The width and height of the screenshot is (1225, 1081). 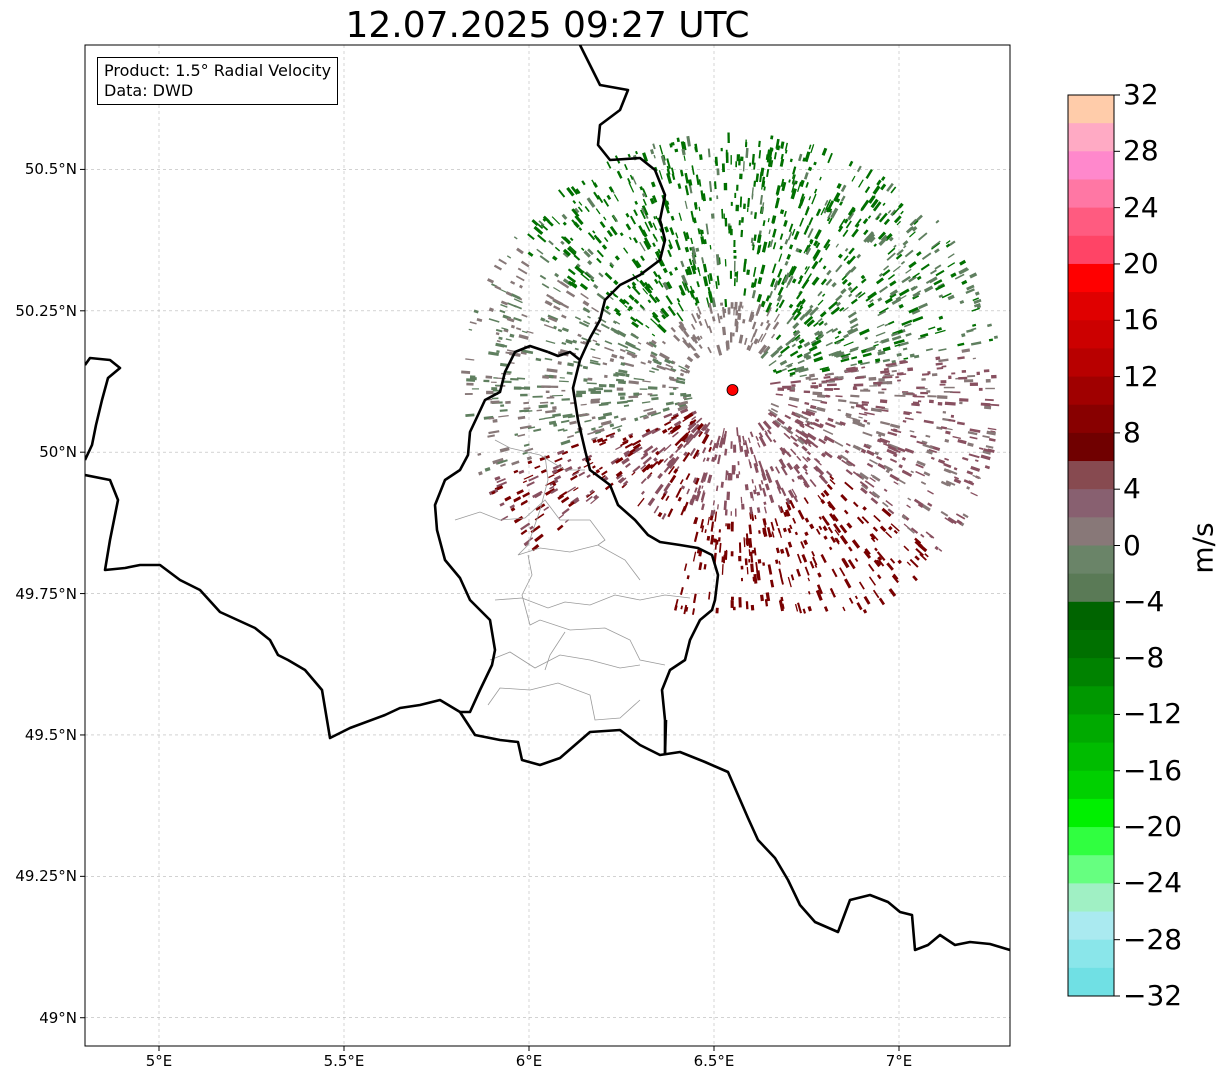 I want to click on colorbar-tick-label: −12, so click(x=1153, y=714).